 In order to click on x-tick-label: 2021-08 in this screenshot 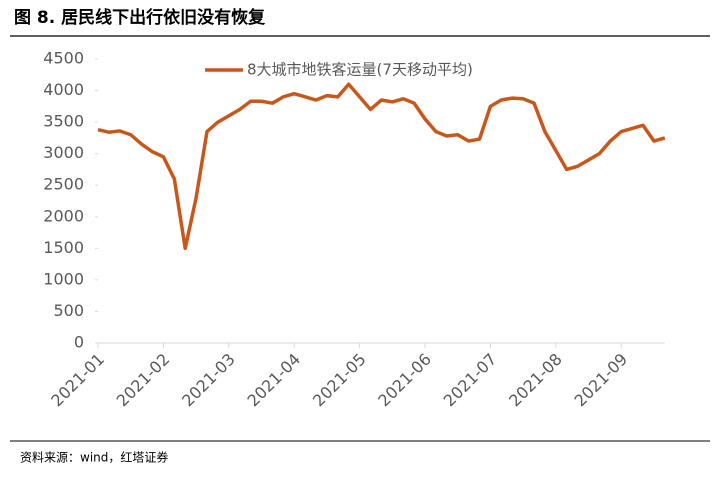, I will do `click(535, 380)`.